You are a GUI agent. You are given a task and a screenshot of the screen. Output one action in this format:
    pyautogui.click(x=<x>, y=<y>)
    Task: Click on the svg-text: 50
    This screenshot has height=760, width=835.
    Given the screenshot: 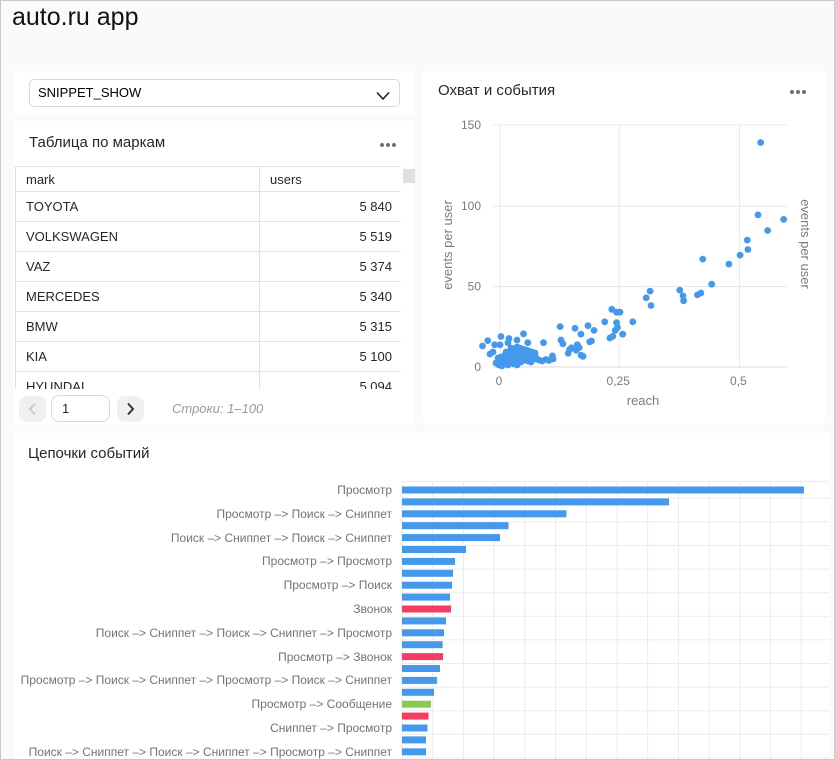 What is the action you would take?
    pyautogui.click(x=475, y=287)
    